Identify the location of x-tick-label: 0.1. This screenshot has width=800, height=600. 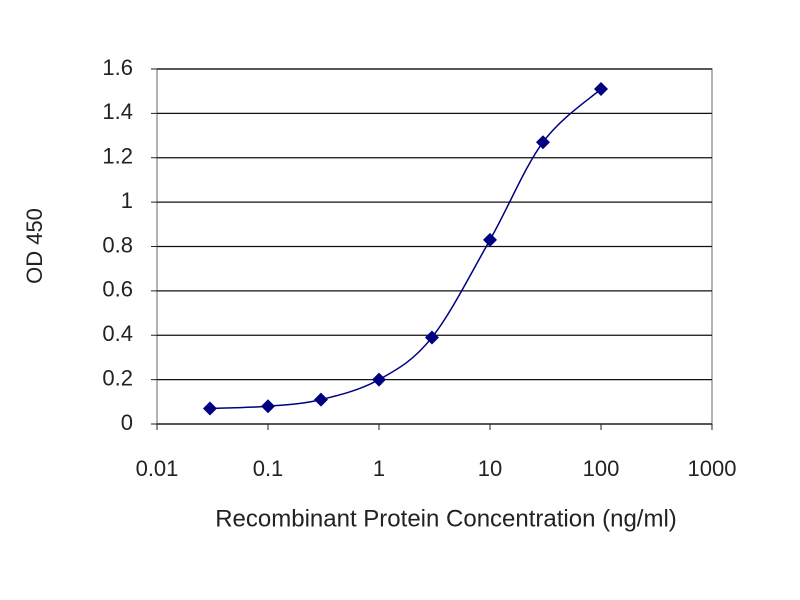
(268, 468).